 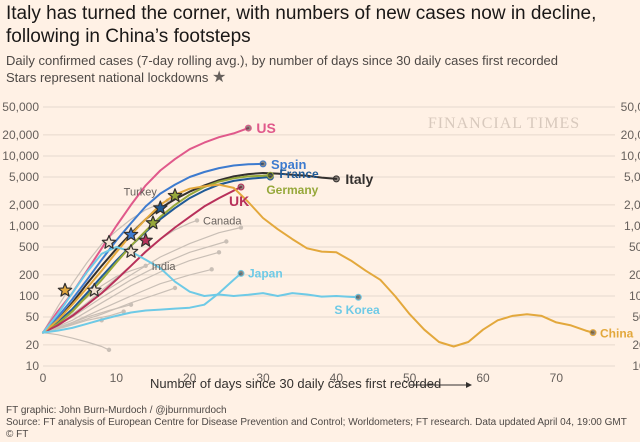 What do you see at coordinates (17, 434) in the screenshot?
I see `footer-copyright: © FT` at bounding box center [17, 434].